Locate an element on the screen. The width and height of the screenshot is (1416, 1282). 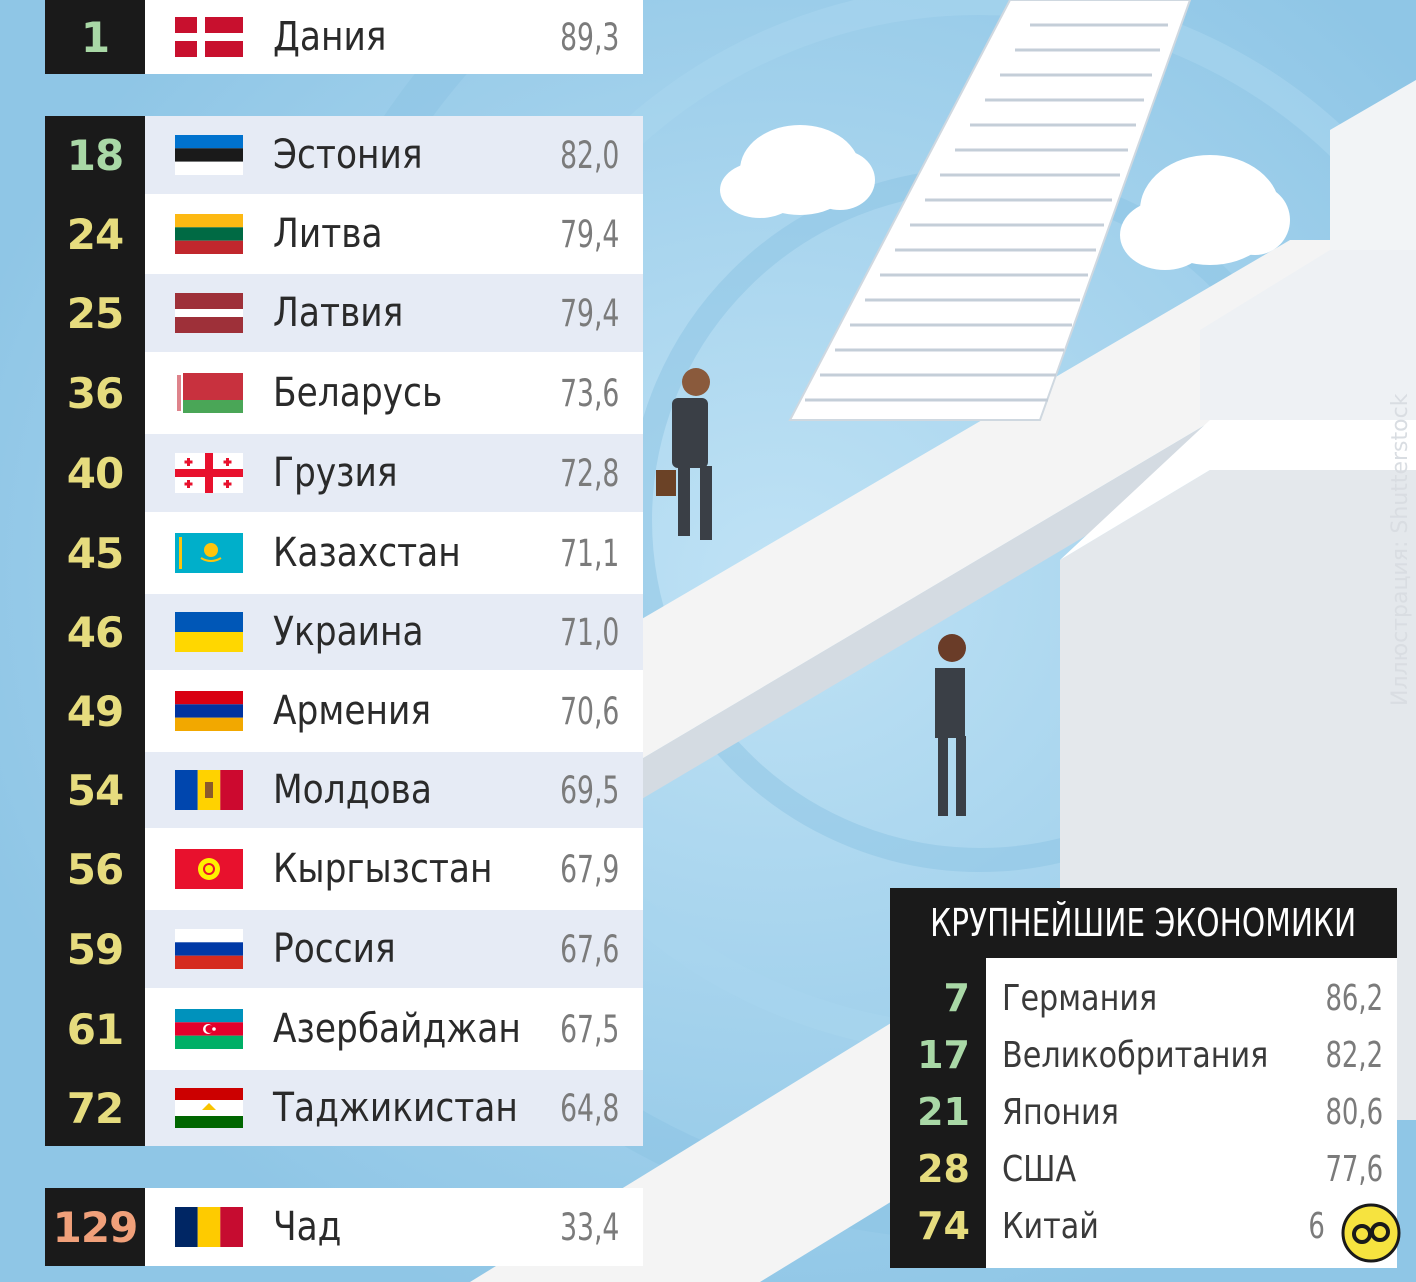
rank-number: 59 is located at coordinates (95, 949).